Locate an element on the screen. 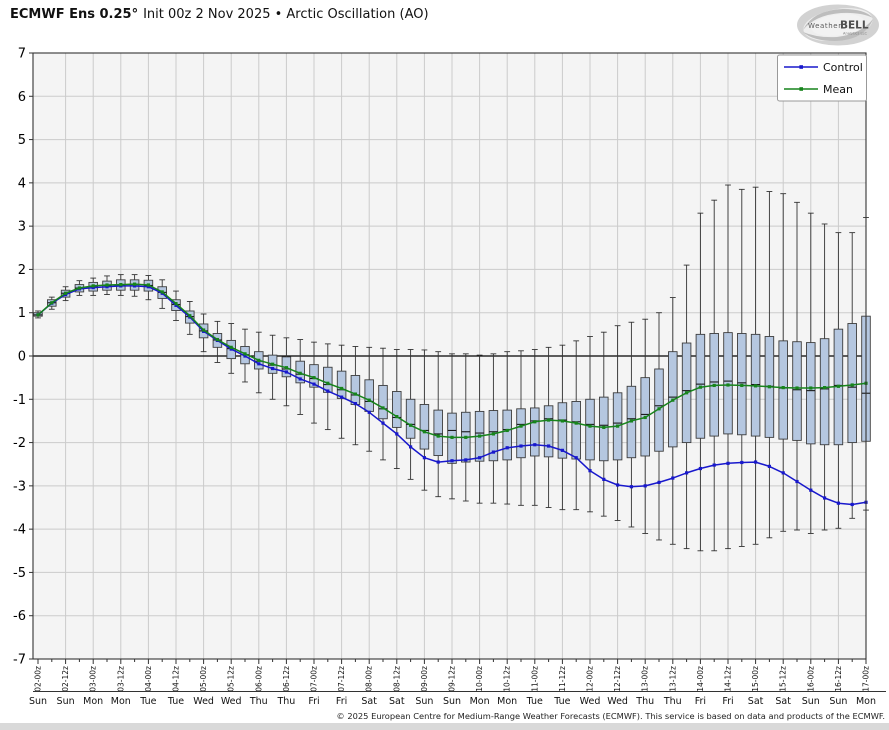 This screenshot has width=889, height=730. x-tick-label: 13-00z is located at coordinates (645, 679).